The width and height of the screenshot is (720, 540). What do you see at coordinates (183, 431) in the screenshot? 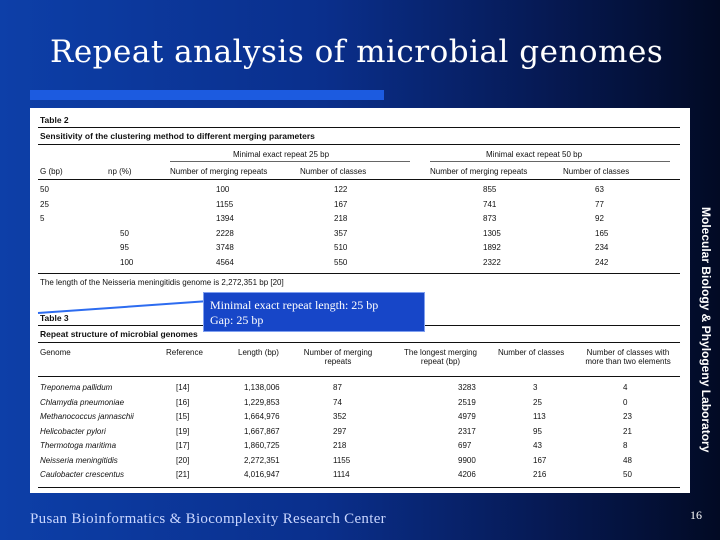
I see `table3-cell: [19]` at bounding box center [183, 431].